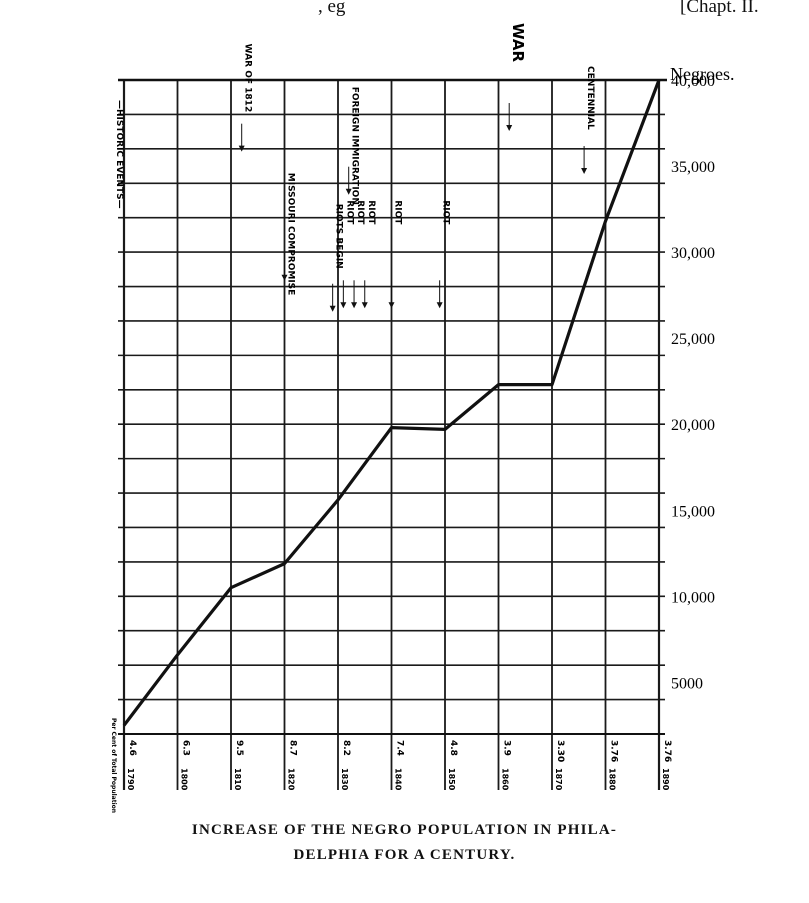 Image resolution: width=809 pixels, height=903 pixels. Describe the element at coordinates (184, 779) in the screenshot. I see `x-tick-label: 1800` at that location.